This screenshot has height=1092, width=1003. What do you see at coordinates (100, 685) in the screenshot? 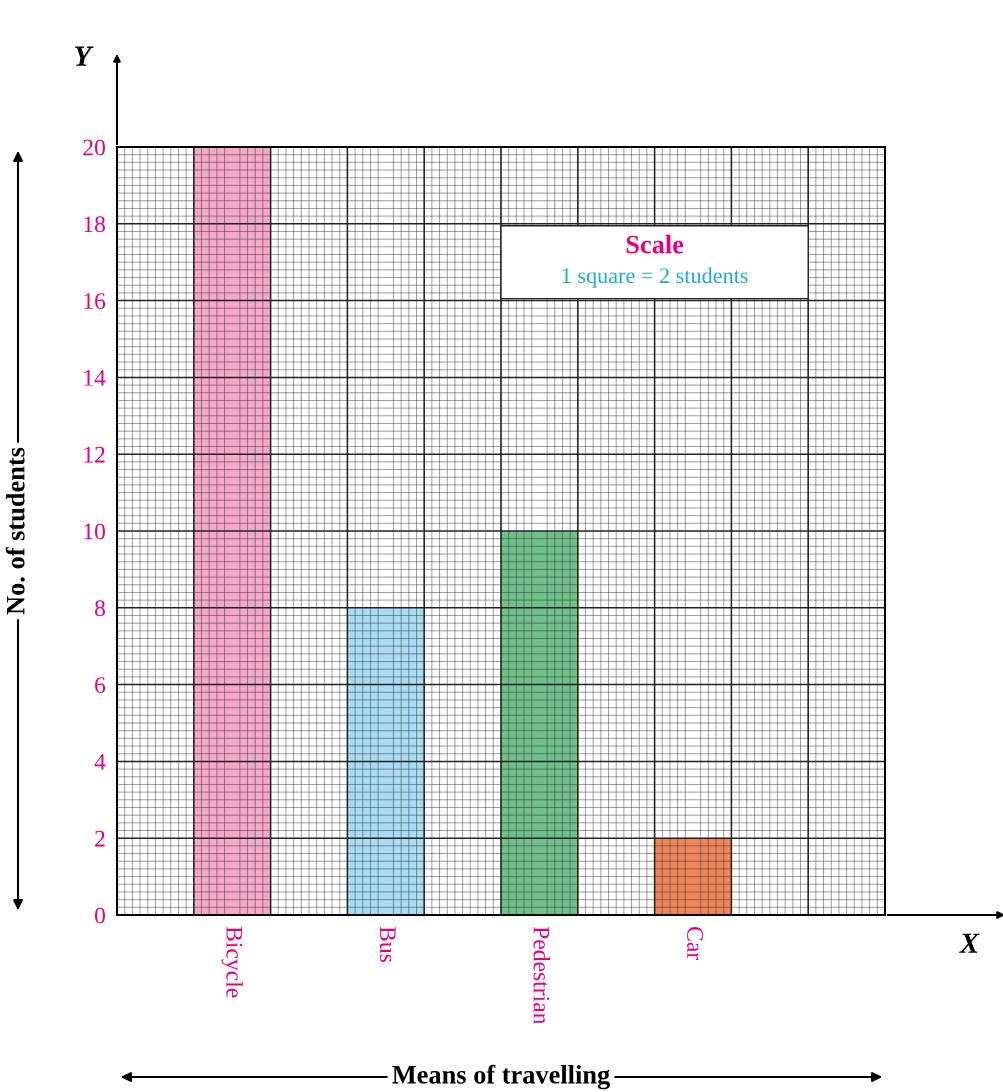
I see `y-tick-label: 6` at bounding box center [100, 685].